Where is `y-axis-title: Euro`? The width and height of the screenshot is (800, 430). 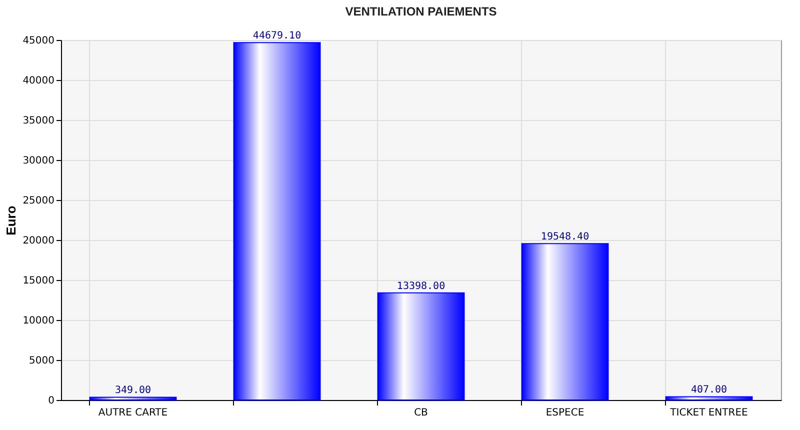
y-axis-title: Euro is located at coordinates (11, 221).